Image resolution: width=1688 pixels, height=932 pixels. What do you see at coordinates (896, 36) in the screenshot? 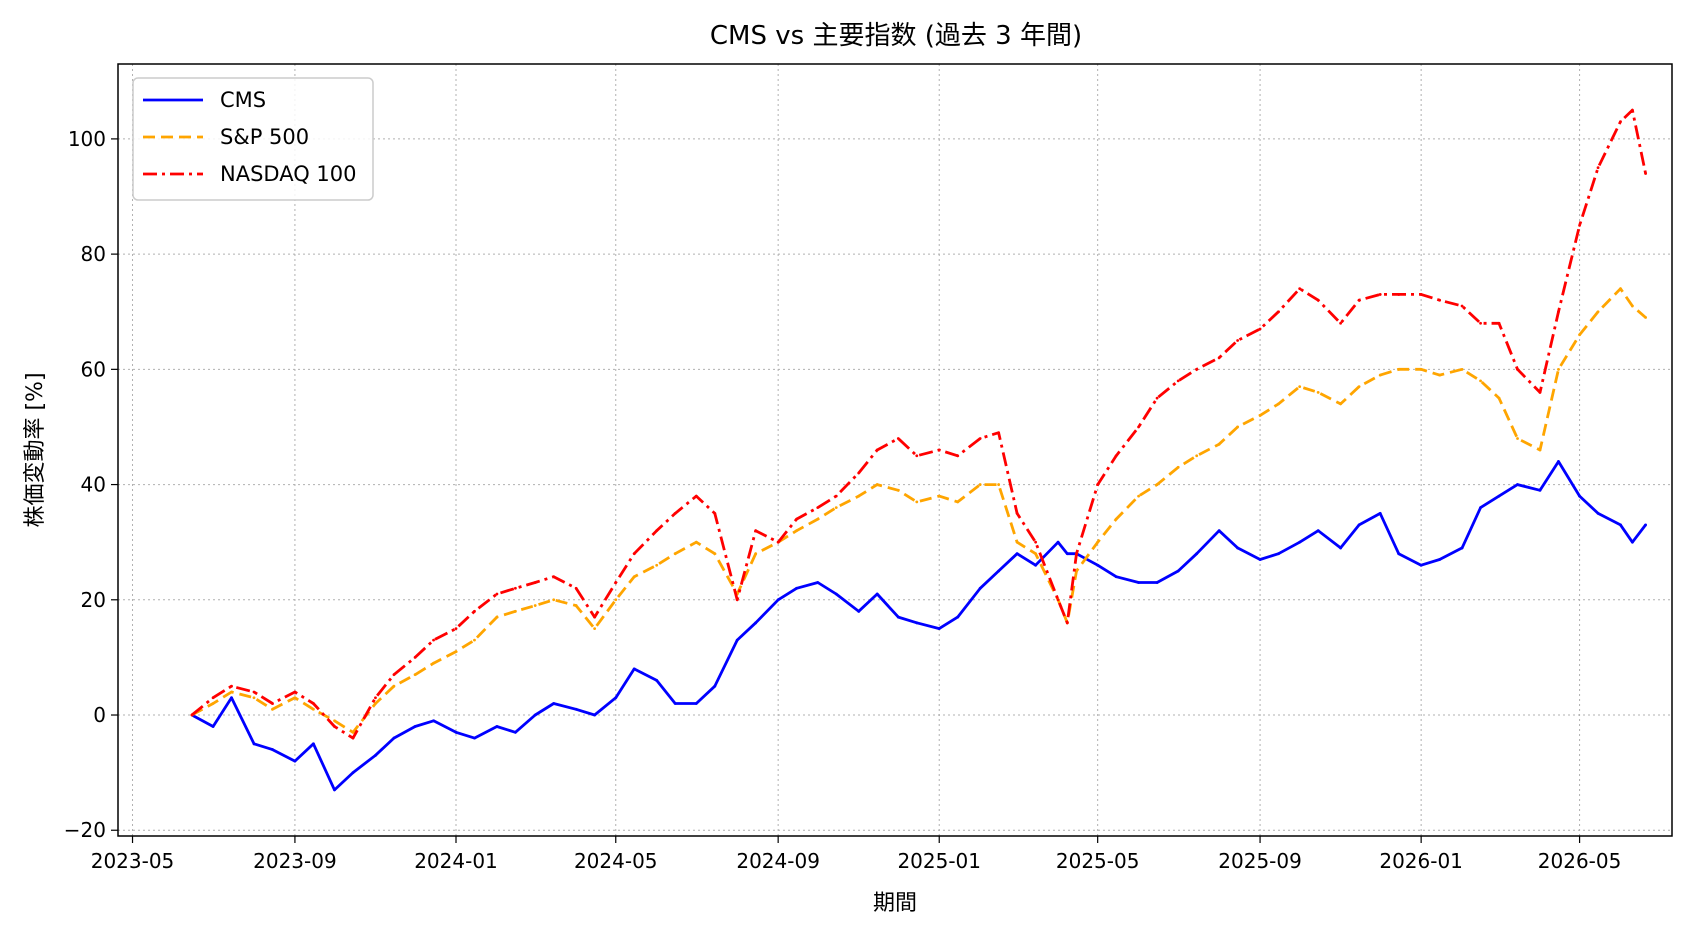
I see `chart-title: CMS vs 主要指数 (過去 3 年間)` at bounding box center [896, 36].